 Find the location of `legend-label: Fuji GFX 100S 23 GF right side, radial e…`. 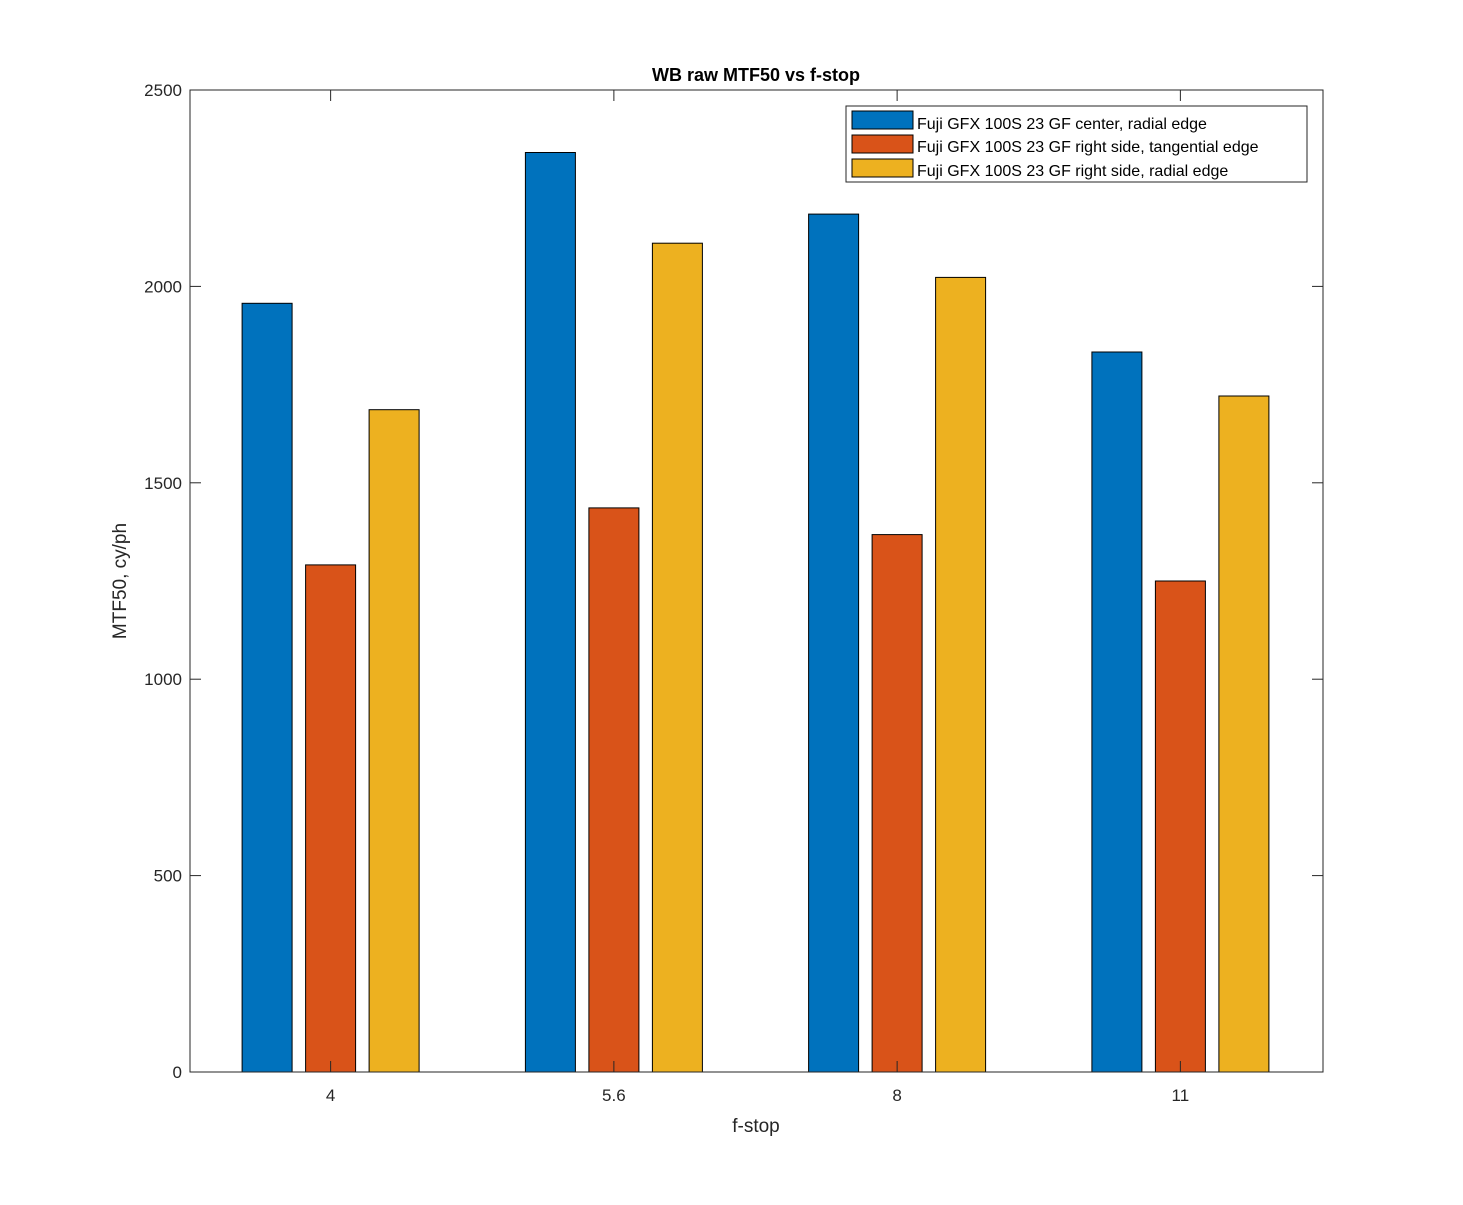

legend-label: Fuji GFX 100S 23 GF right side, radial e… is located at coordinates (1072, 171).